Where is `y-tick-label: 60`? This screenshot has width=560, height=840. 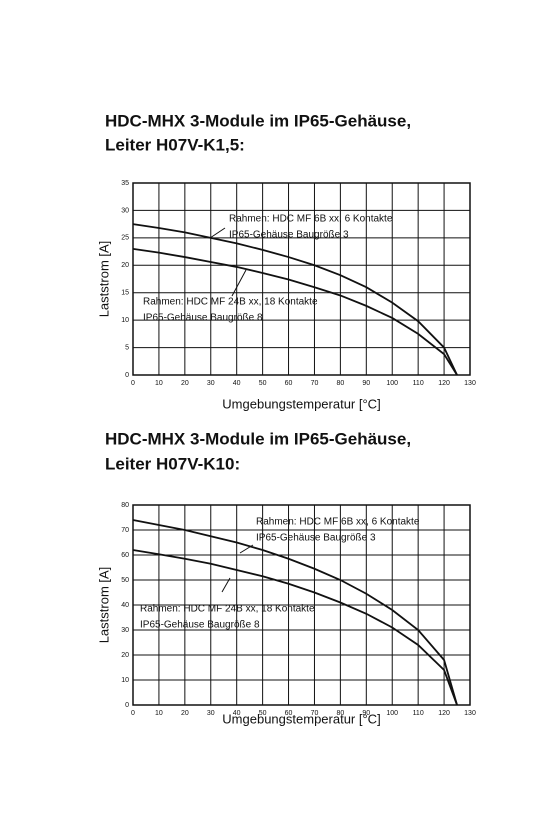 y-tick-label: 60 is located at coordinates (125, 555).